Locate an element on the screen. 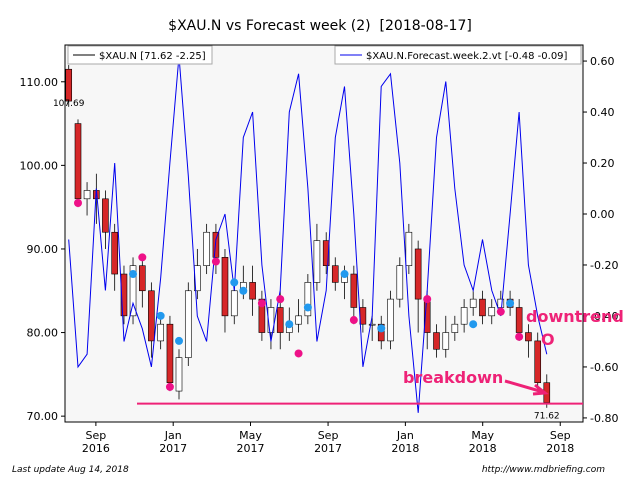 This screenshot has height=480, width=640. chart-title: $XAU.N vs Forecast week (2) [2018-08-17] is located at coordinates (320, 26).